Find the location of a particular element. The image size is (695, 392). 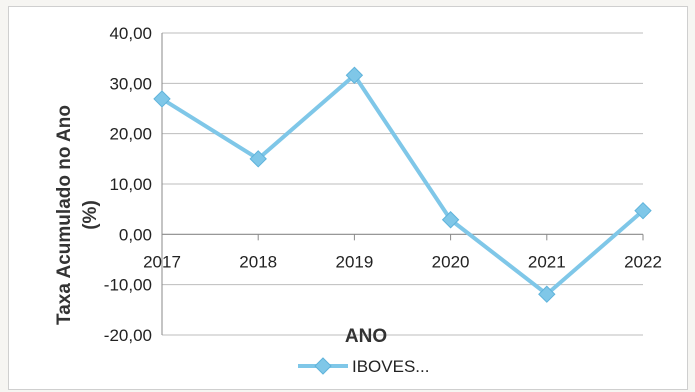

y-tick-label: 20,00 is located at coordinates (130, 134).